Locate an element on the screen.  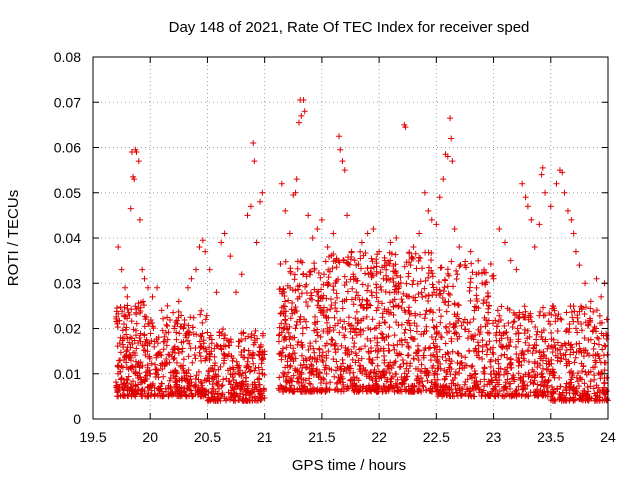
x-tick-label: 23 is located at coordinates (494, 437).